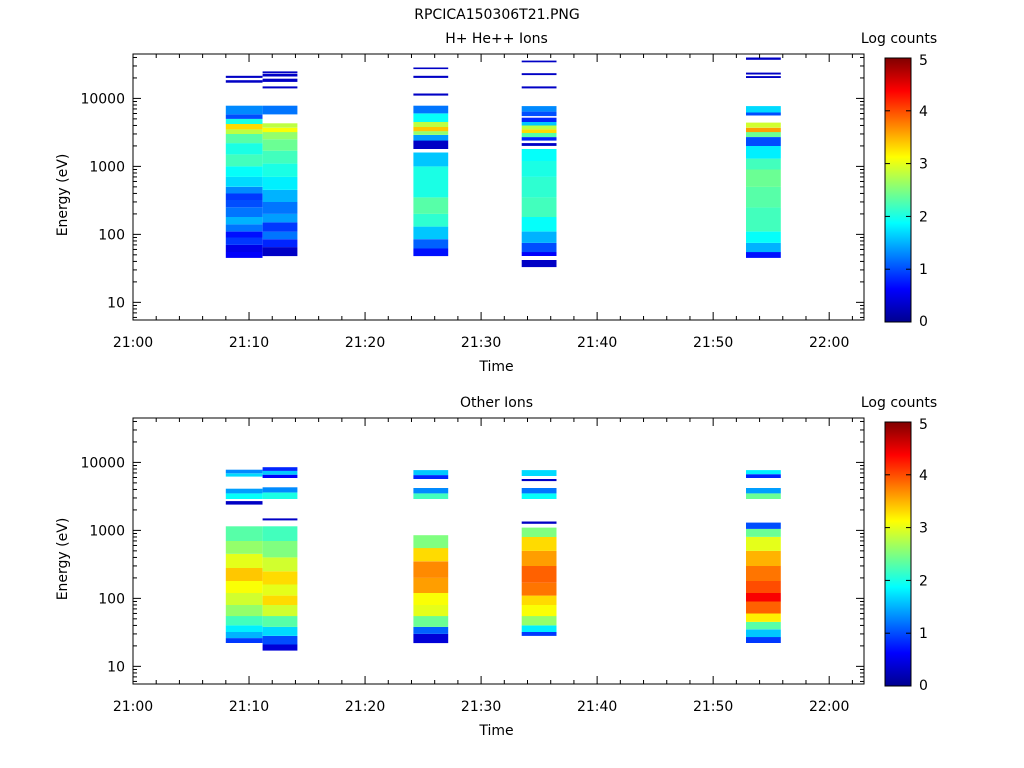 Image resolution: width=1024 pixels, height=768 pixels. Describe the element at coordinates (63, 559) in the screenshot. I see `y-axis-label: Energy (eV)` at that location.